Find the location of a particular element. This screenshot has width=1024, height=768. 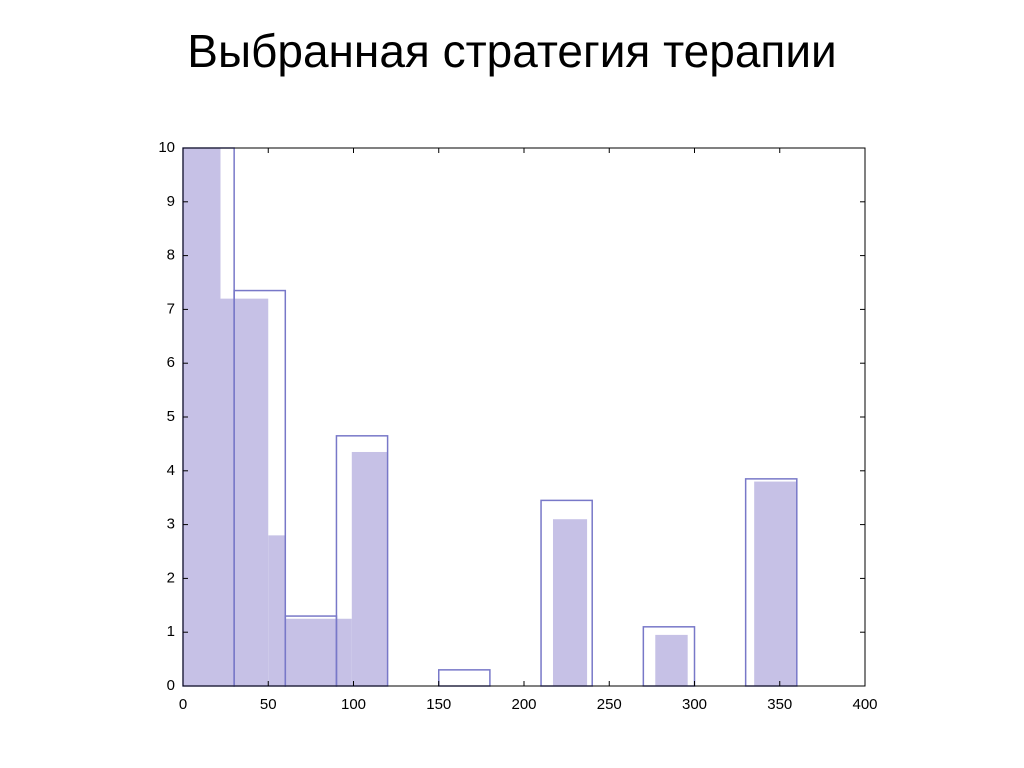

x-tick-label: 150 is located at coordinates (438, 704).